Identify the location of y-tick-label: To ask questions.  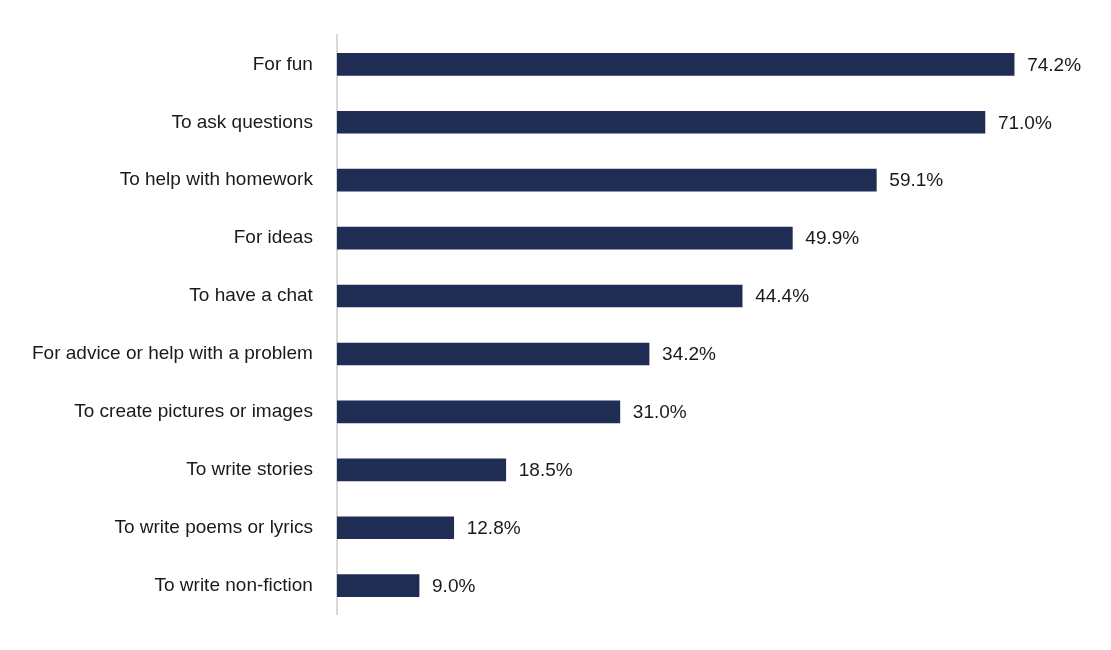
(242, 121).